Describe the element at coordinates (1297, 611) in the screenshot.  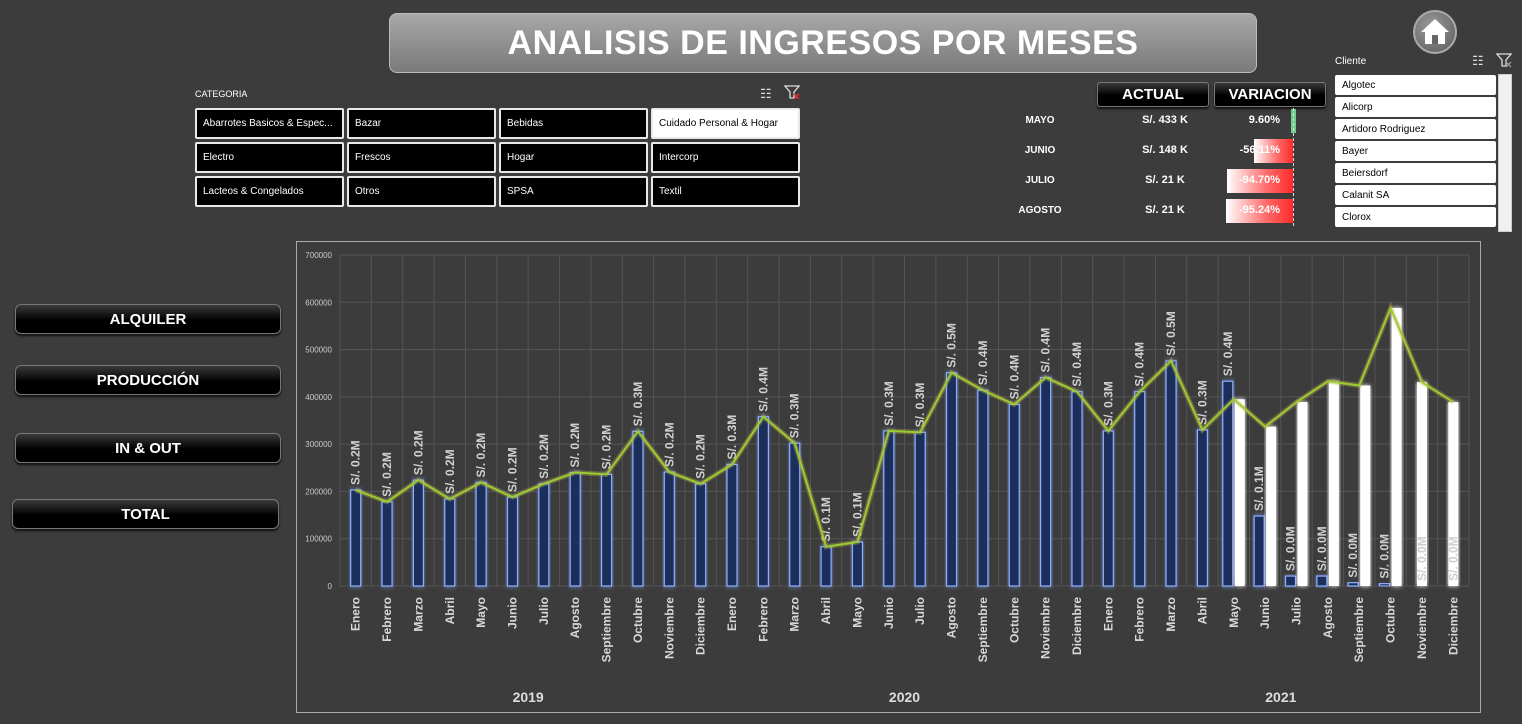
I see `x-tick-label: Julio` at that location.